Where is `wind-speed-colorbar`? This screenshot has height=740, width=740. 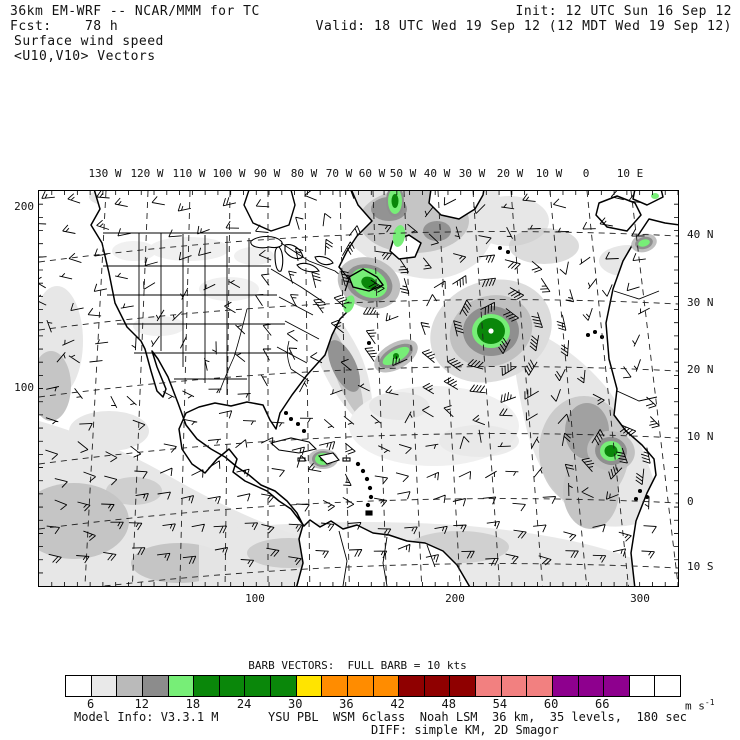 wind-speed-colorbar is located at coordinates (373, 686).